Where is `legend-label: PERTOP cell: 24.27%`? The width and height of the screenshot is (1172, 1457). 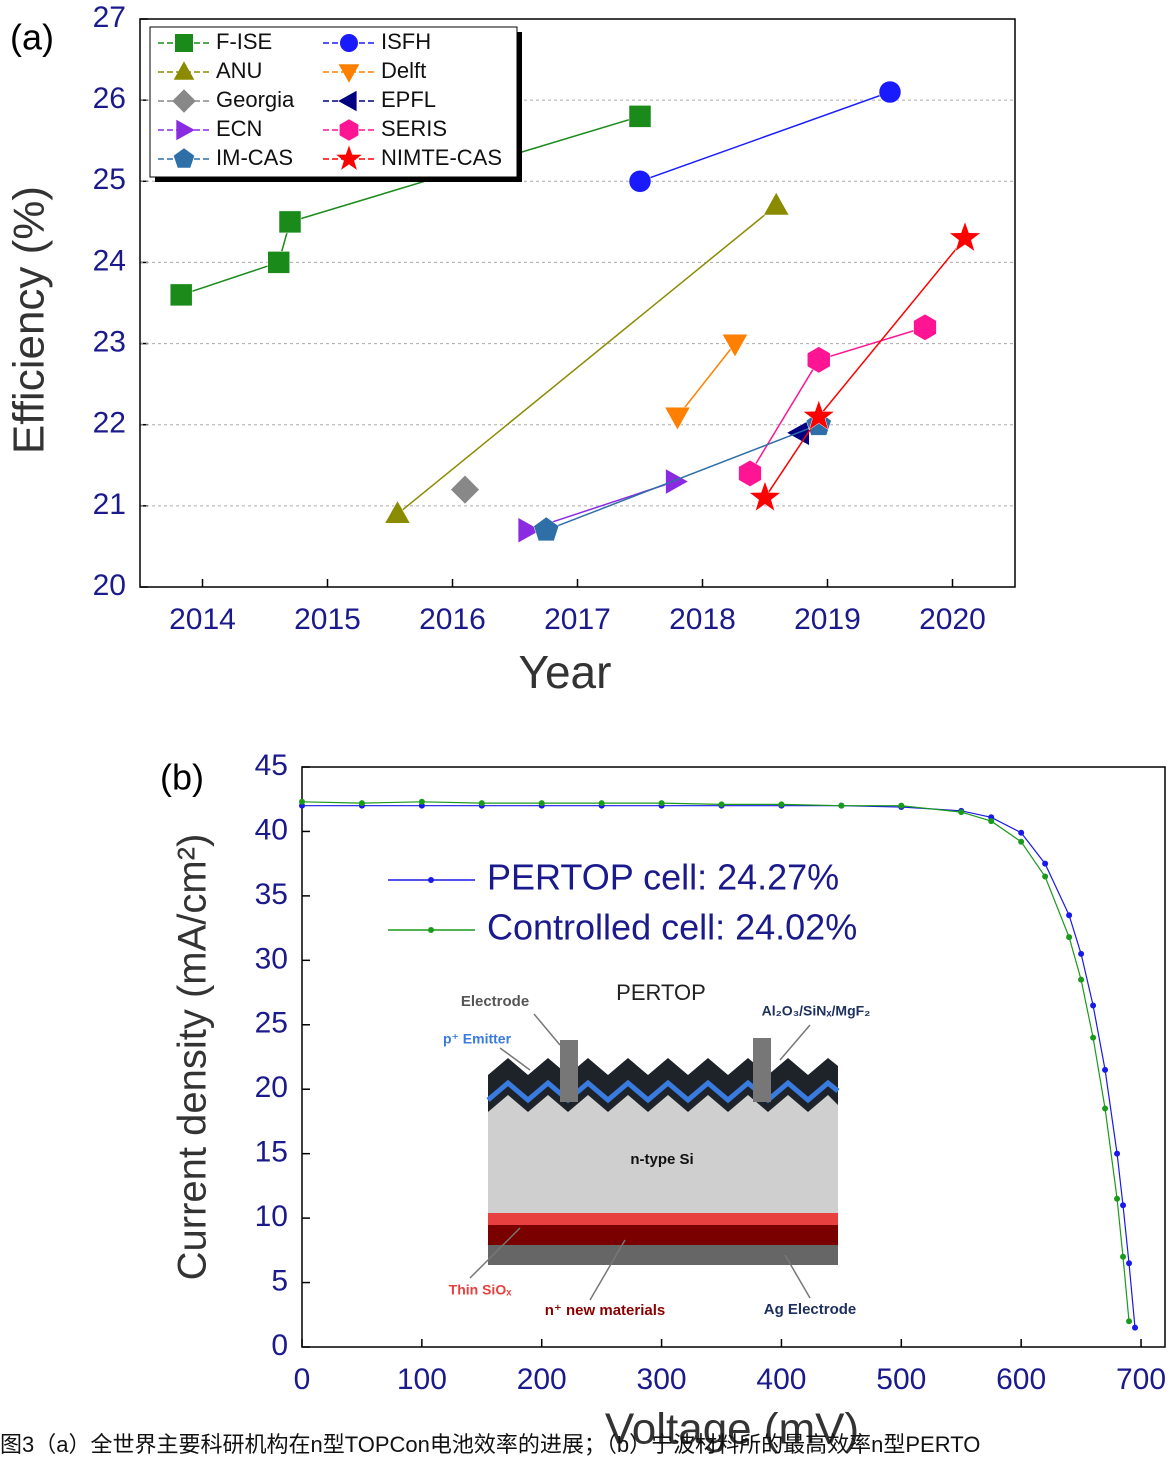 legend-label: PERTOP cell: 24.27% is located at coordinates (663, 877).